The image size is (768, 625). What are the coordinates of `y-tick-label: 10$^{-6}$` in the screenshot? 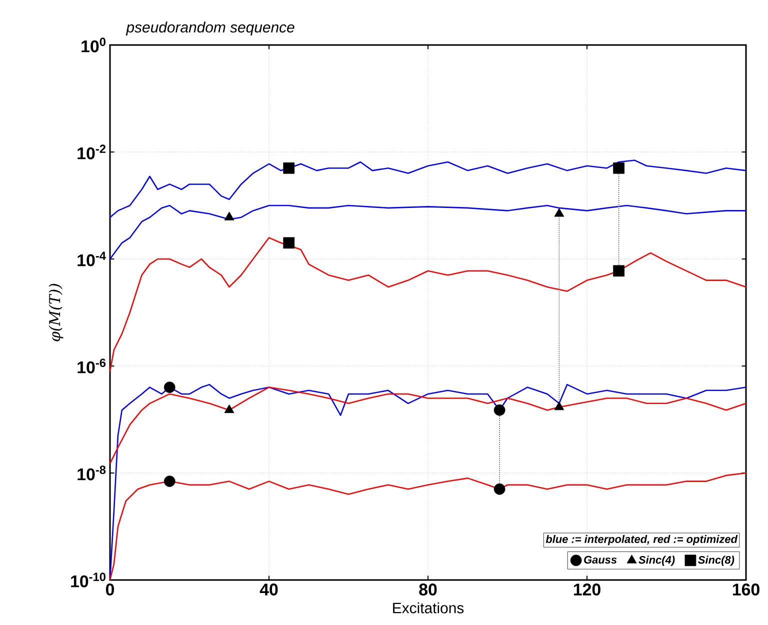 It's located at (92, 366).